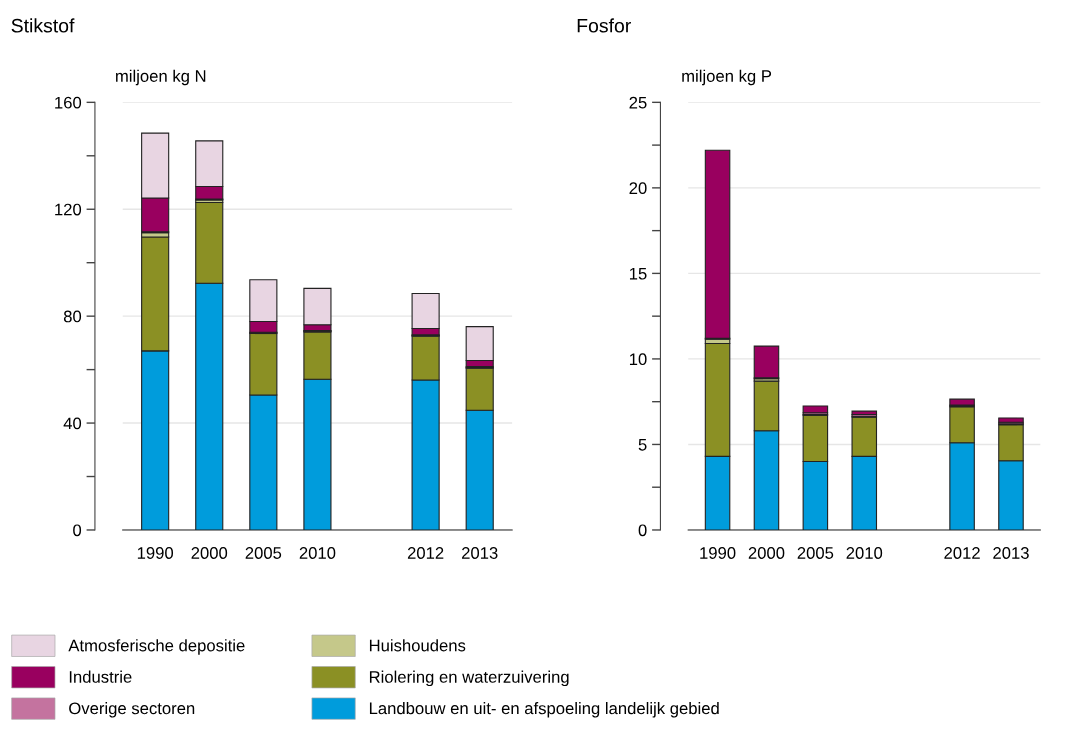 The height and width of the screenshot is (731, 1067). What do you see at coordinates (417, 645) in the screenshot?
I see `legend-label: Huishoudens` at bounding box center [417, 645].